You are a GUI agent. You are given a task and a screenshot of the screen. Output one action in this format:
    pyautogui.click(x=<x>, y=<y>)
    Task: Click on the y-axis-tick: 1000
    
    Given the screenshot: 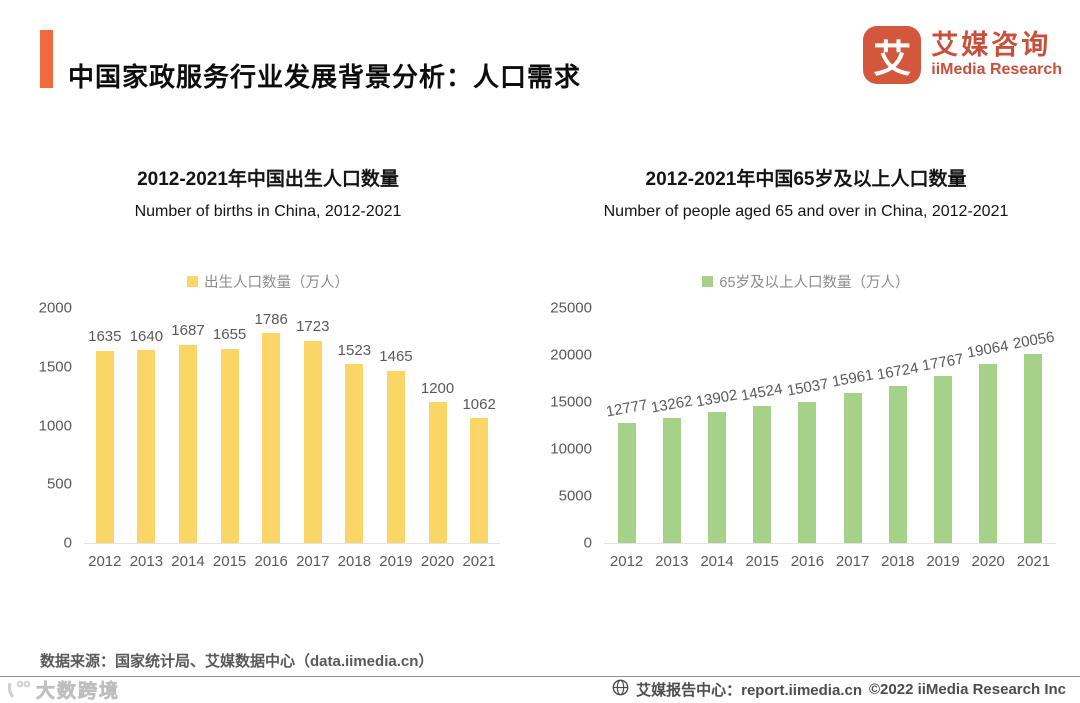 What is the action you would take?
    pyautogui.click(x=55, y=425)
    